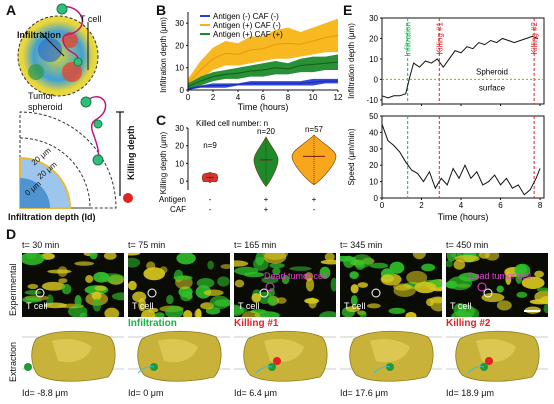  Describe the element at coordinates (470, 393) in the screenshot. I see `id-label-4: Id= 18.9 μm` at that location.